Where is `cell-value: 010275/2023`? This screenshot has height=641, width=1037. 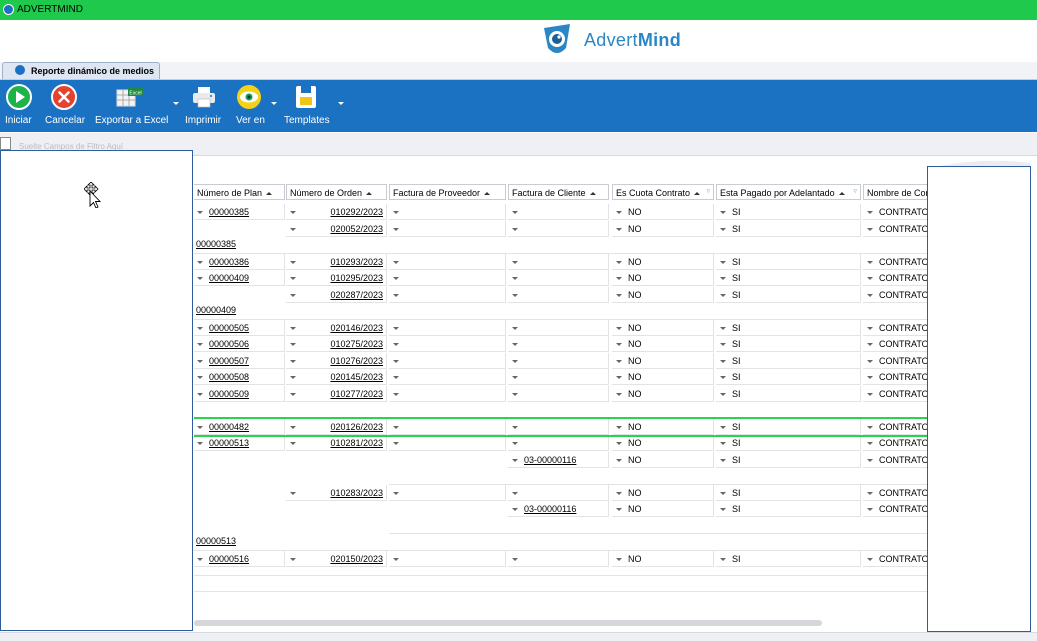
cell-value: 010275/2023 is located at coordinates (356, 344).